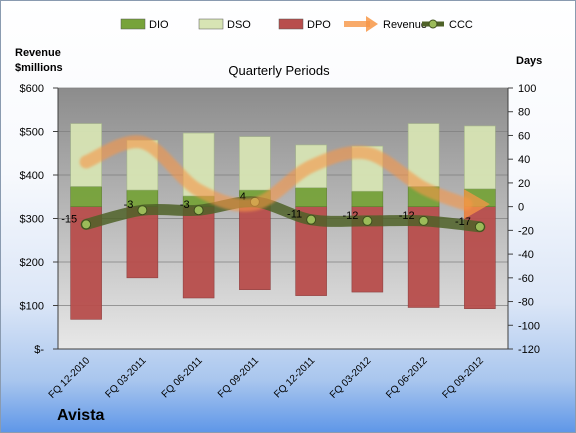 The image size is (576, 433). I want to click on left-axis-label-line1: Revenue, so click(38, 53).